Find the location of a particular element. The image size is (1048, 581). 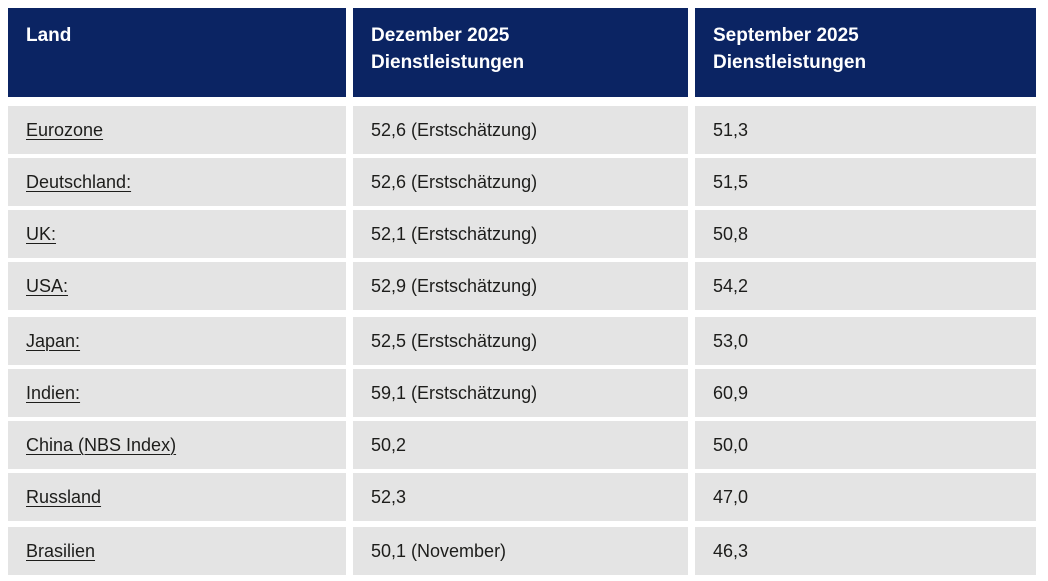

september-value-cell: 54,2 is located at coordinates (865, 286).